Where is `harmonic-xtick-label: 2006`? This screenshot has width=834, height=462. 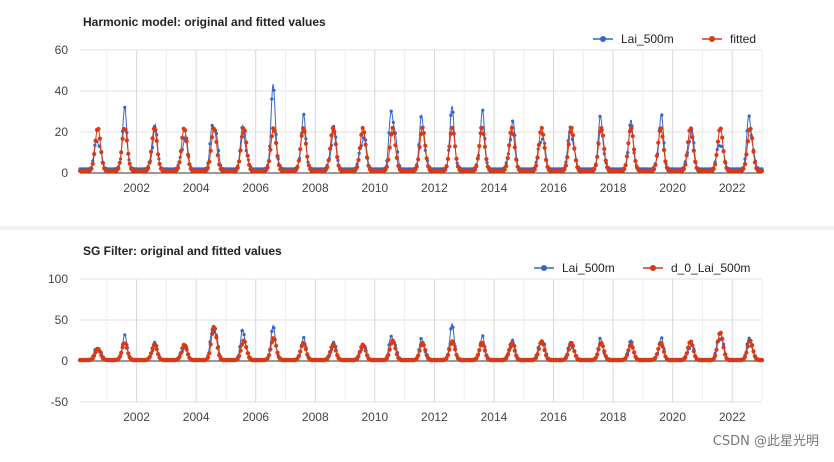
harmonic-xtick-label: 2006 is located at coordinates (255, 188).